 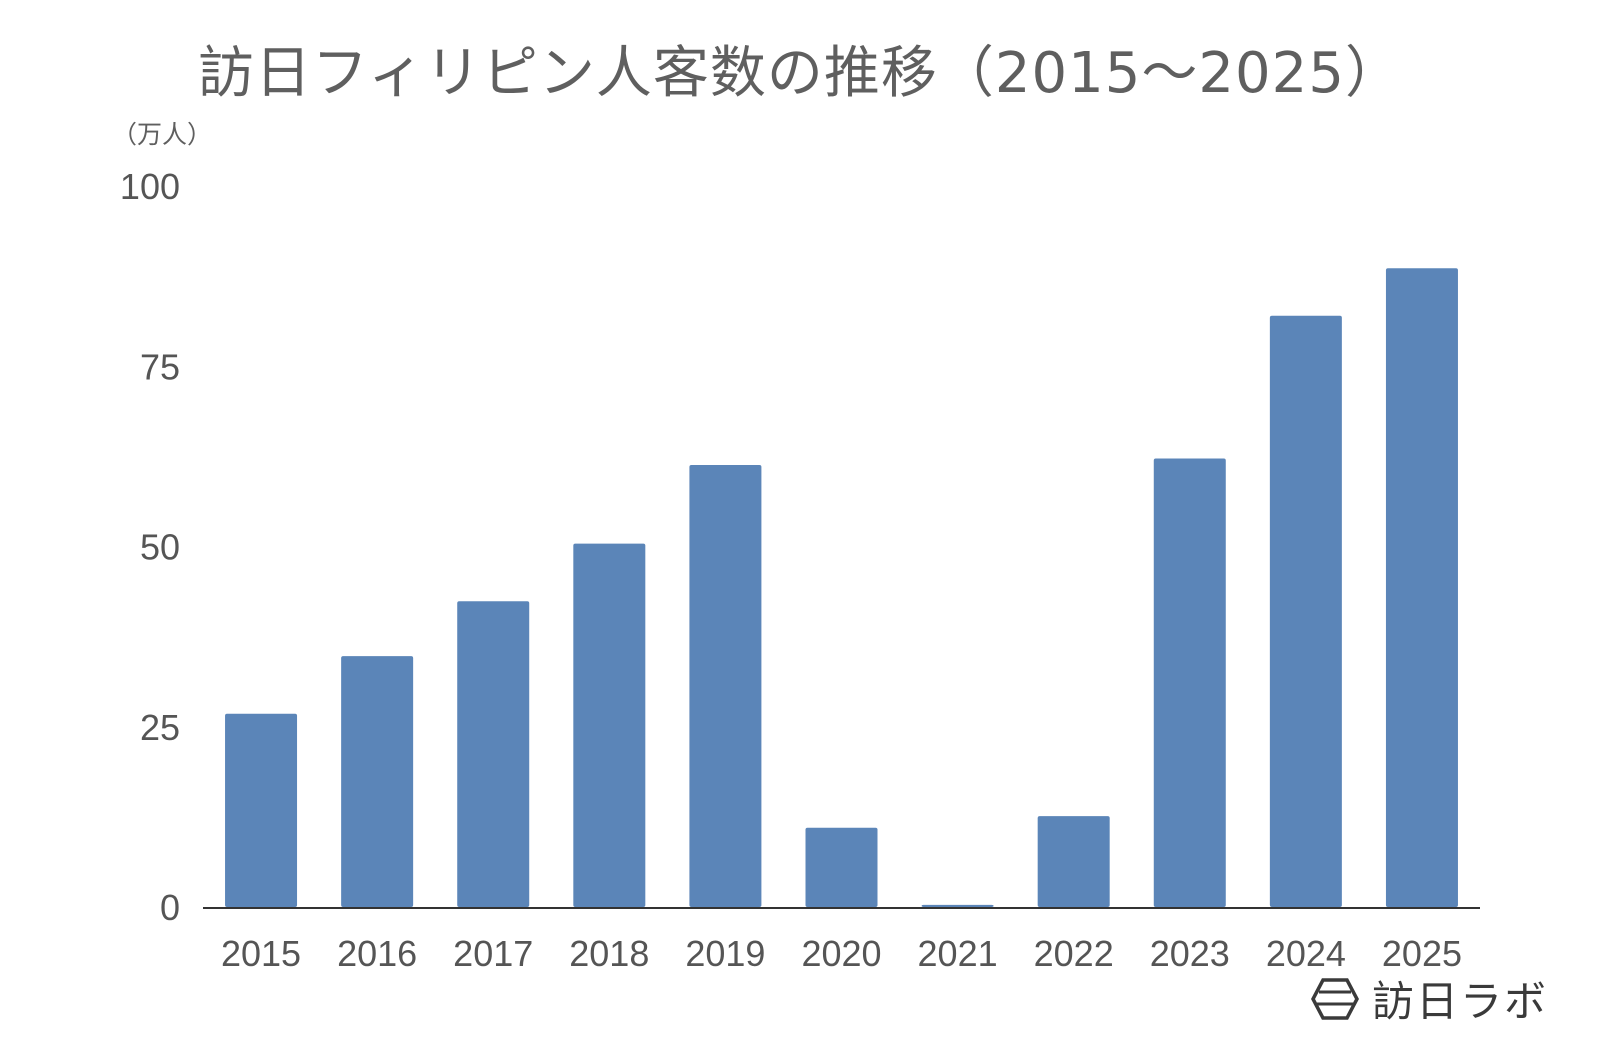 I want to click on y-axis: 0 25 50 75 100, so click(x=150, y=547).